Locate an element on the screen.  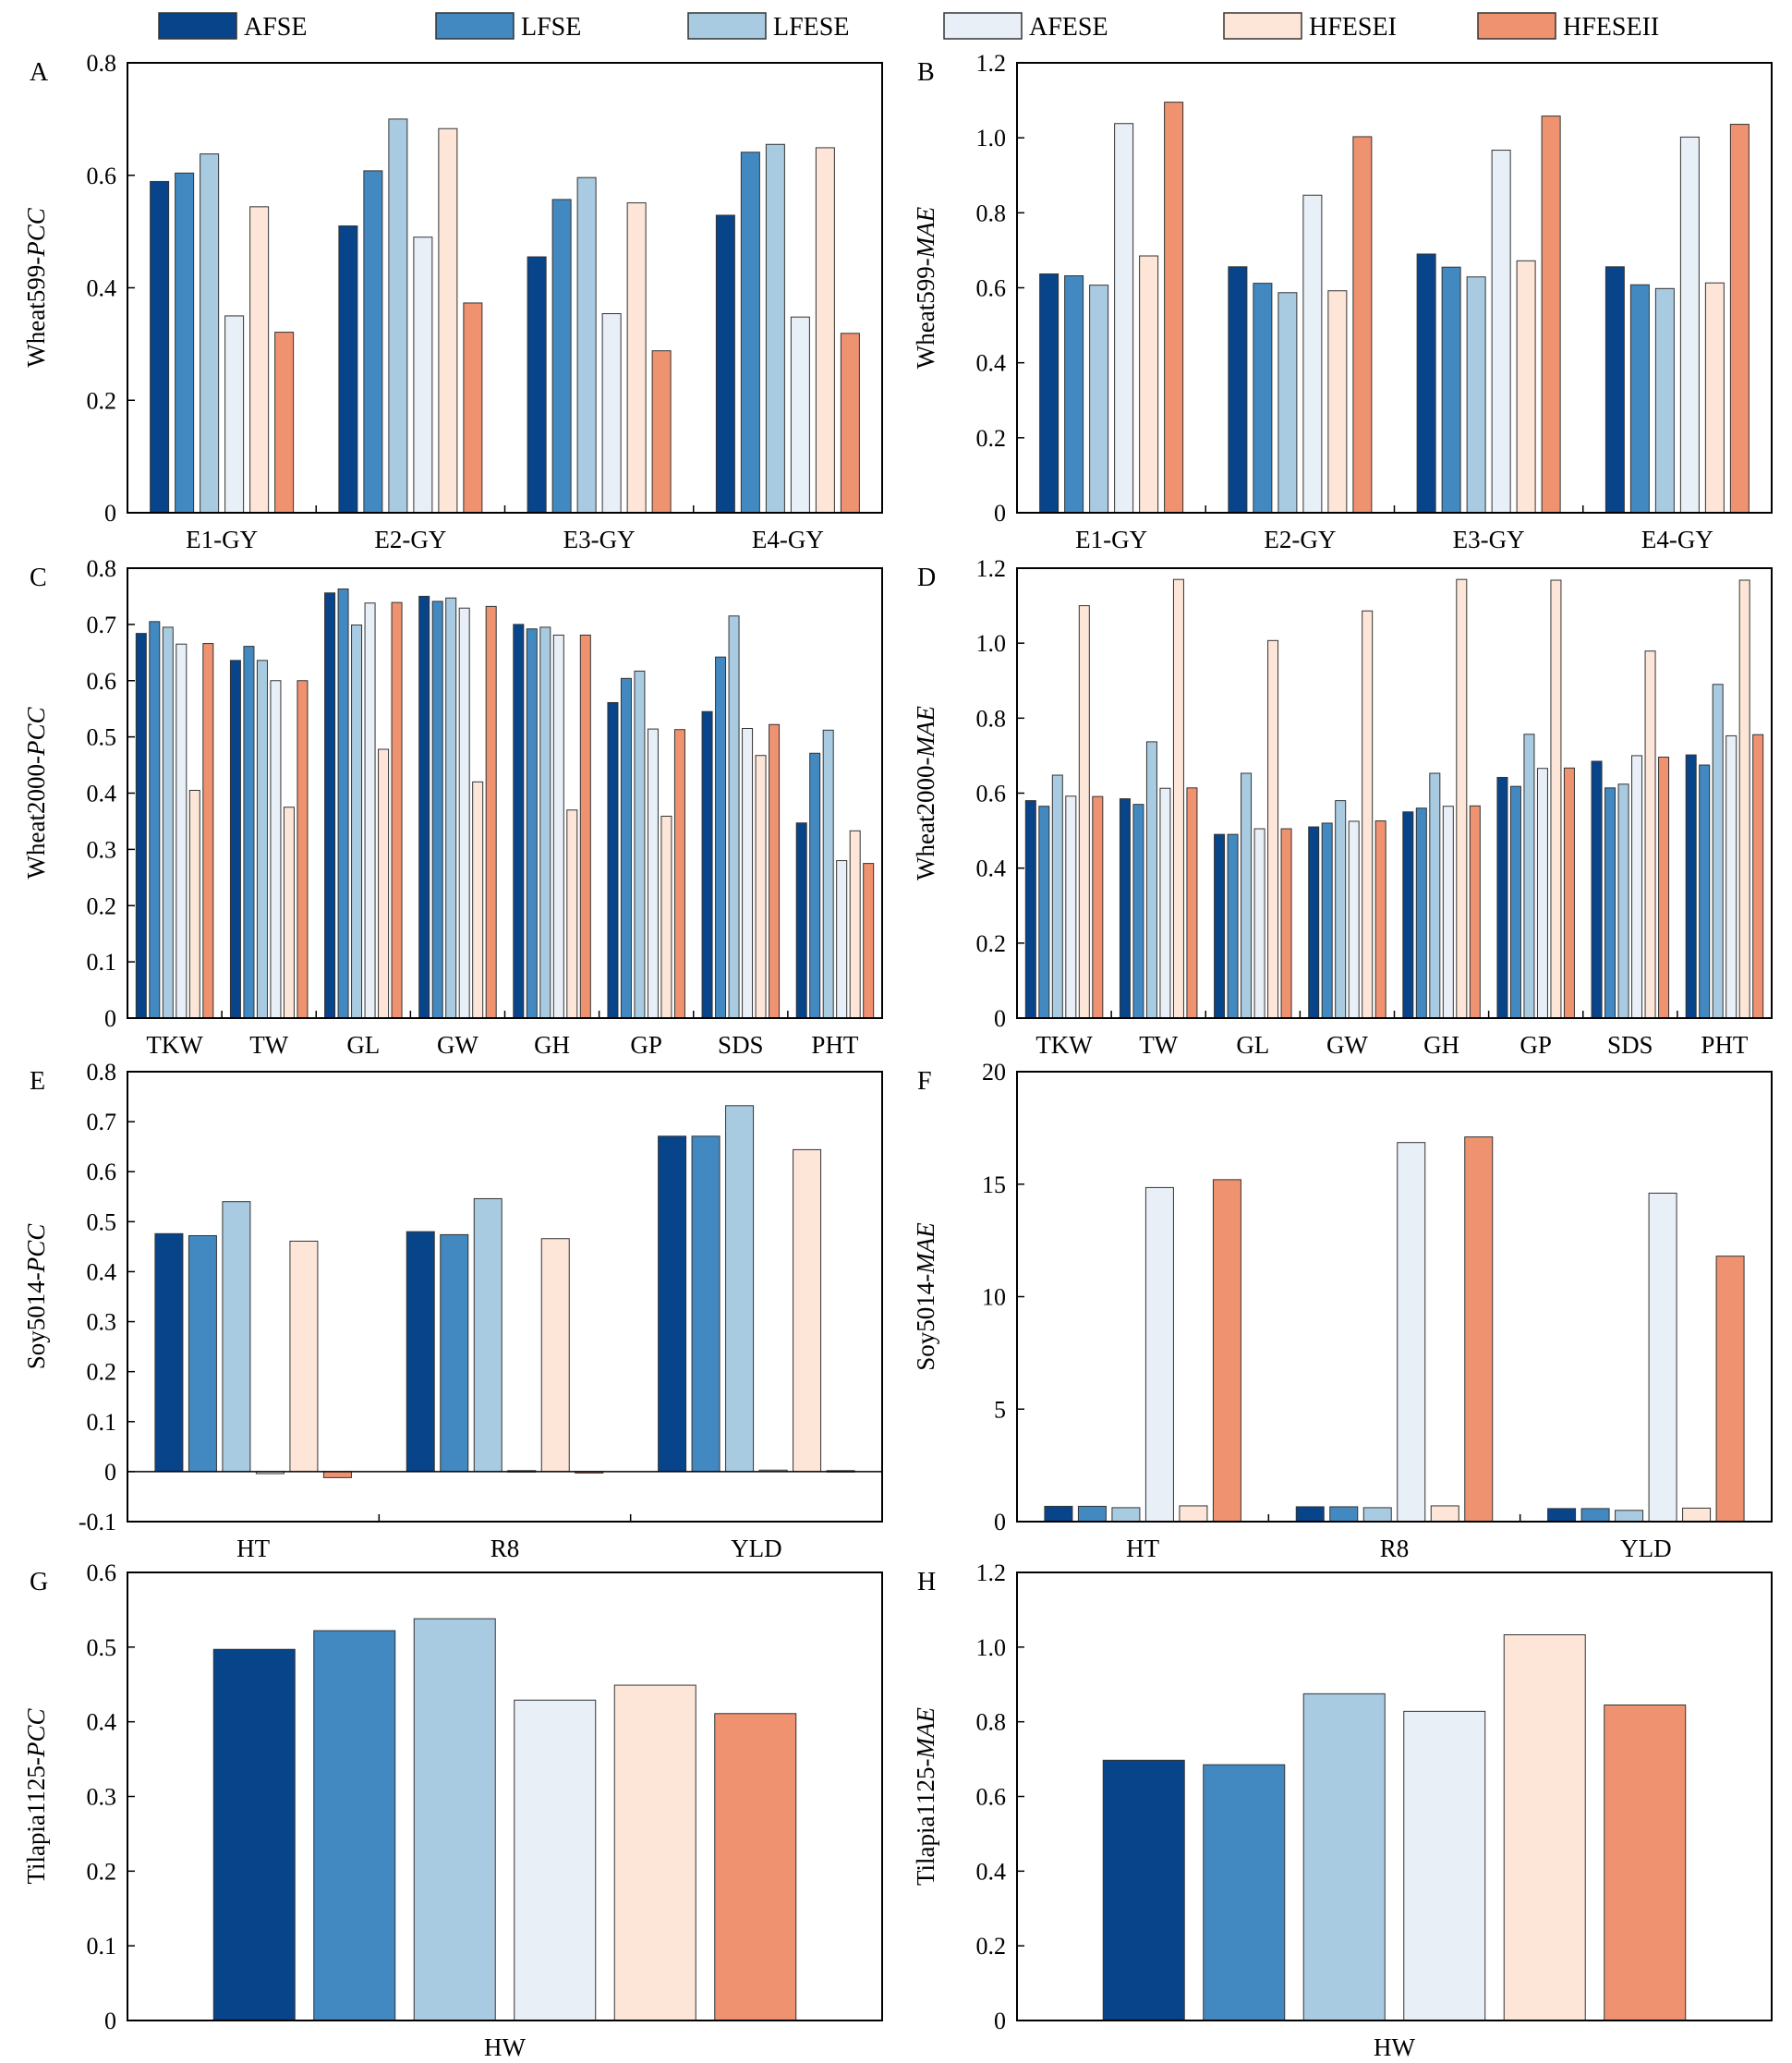
bar-afese-hw is located at coordinates (1445, 1865).